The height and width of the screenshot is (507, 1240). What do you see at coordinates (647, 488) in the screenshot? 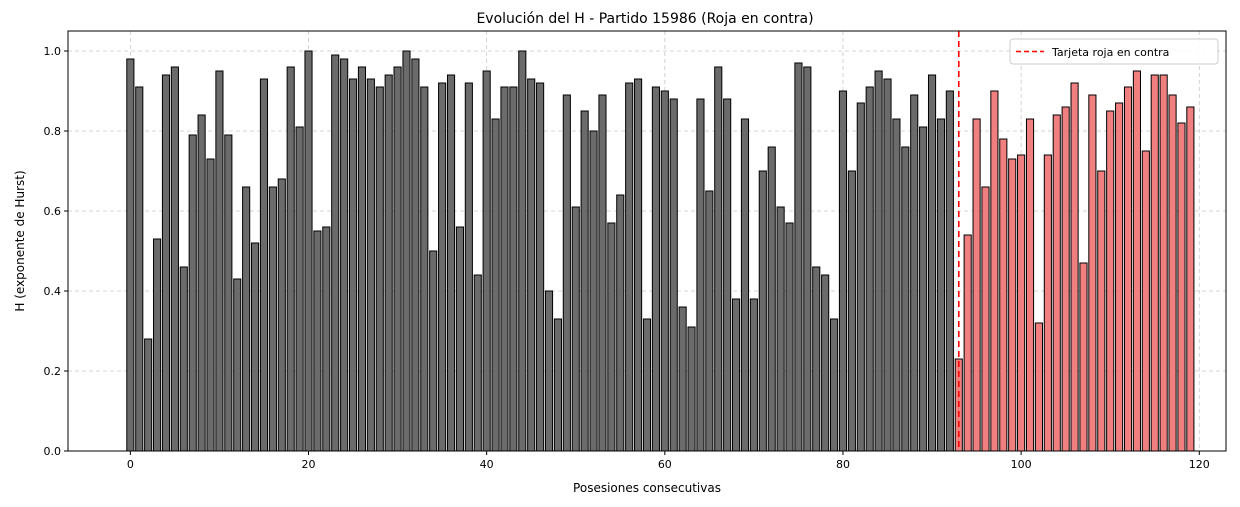
I see `x-axis-label: Posesiones consecutivas` at bounding box center [647, 488].